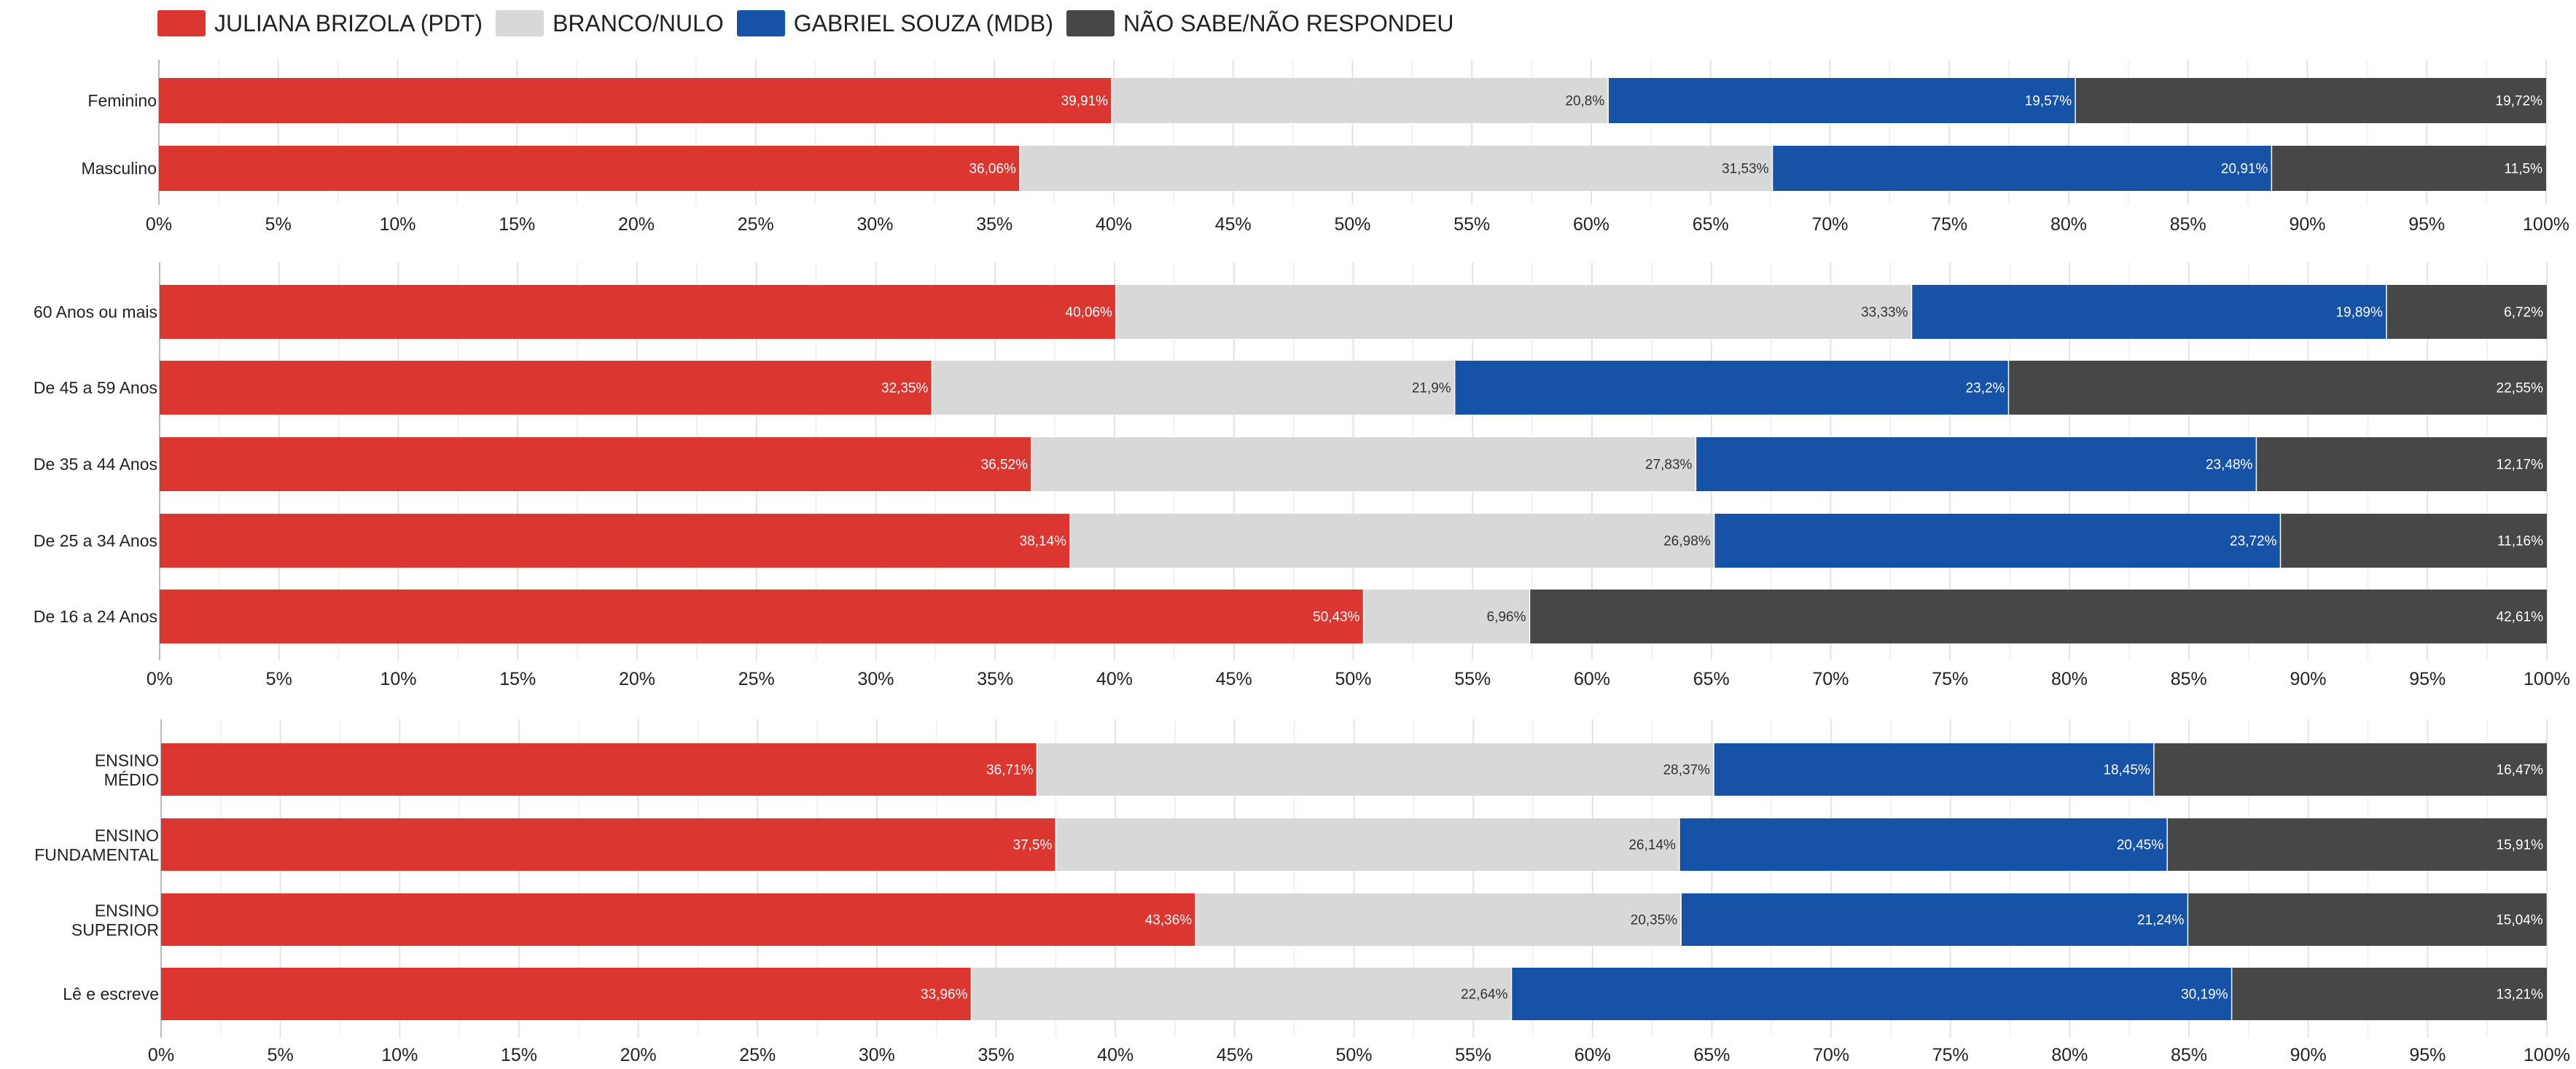 This screenshot has width=2576, height=1069. I want to click on data-label-gabriel-souza-mdb-60-anos-ou-mais: 19,89%, so click(2359, 313).